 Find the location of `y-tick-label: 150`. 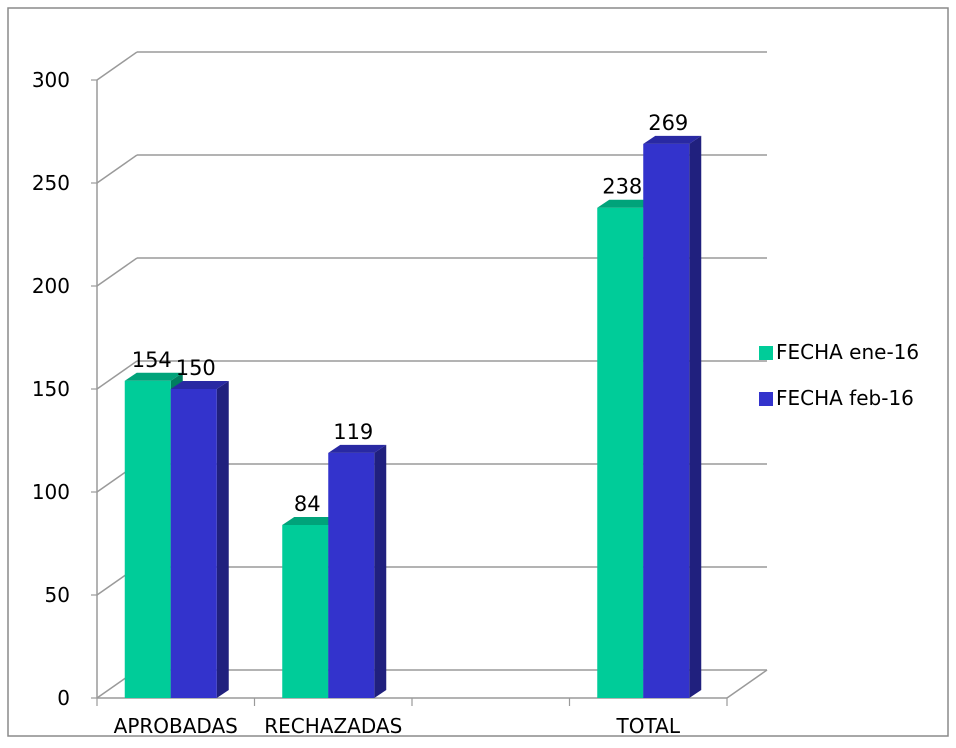

y-tick-label: 150 is located at coordinates (51, 389).